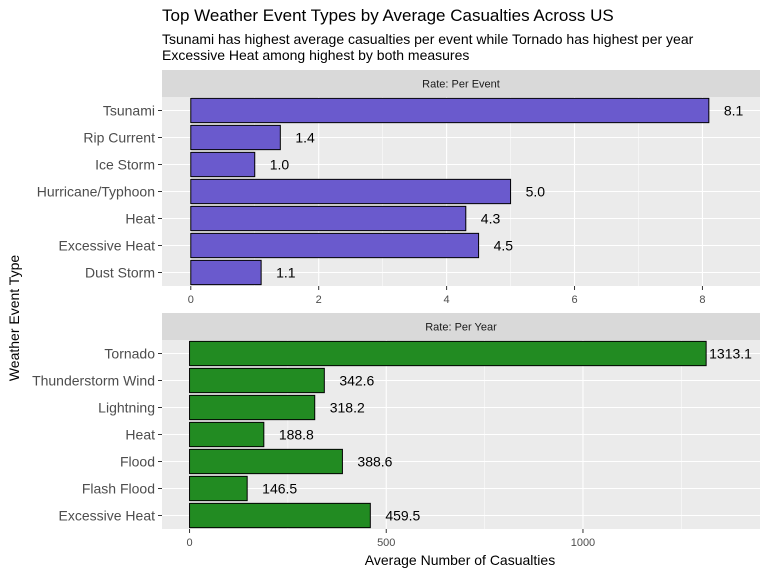  What do you see at coordinates (96, 192) in the screenshot?
I see `category-label: Hurricane/Typhoon` at bounding box center [96, 192].